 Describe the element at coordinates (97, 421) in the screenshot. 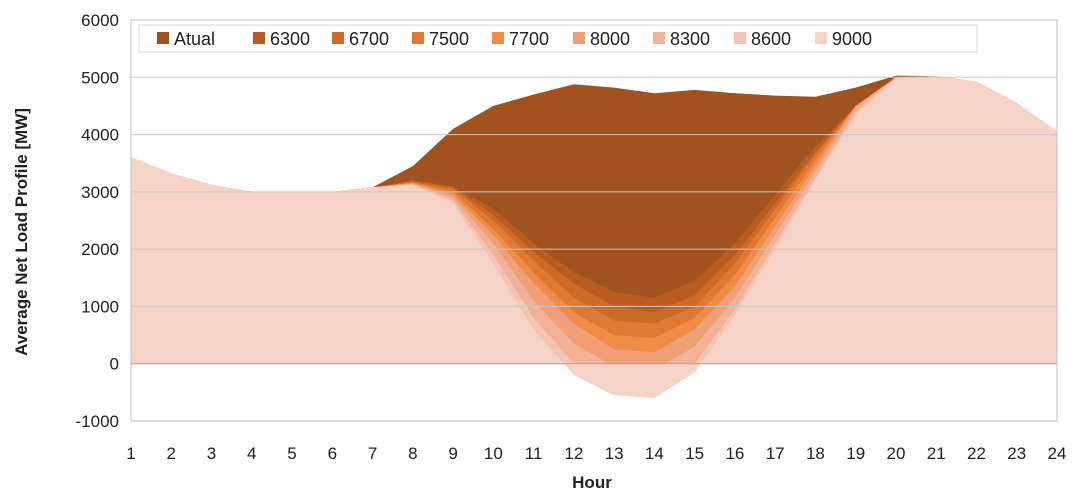

I see `y-tick-label: -1000` at that location.